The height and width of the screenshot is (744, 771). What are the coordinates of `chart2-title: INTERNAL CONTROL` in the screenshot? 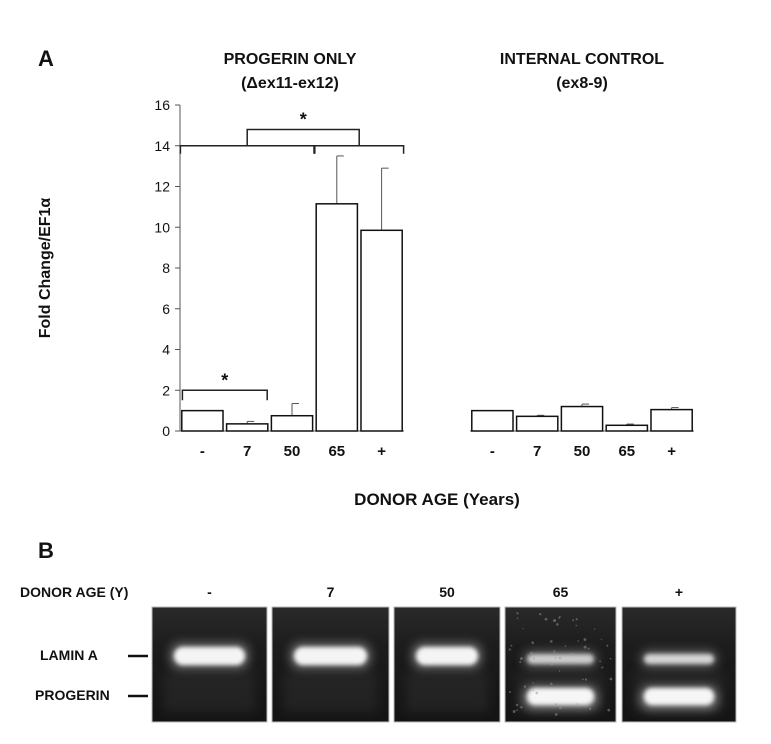 It's located at (582, 59).